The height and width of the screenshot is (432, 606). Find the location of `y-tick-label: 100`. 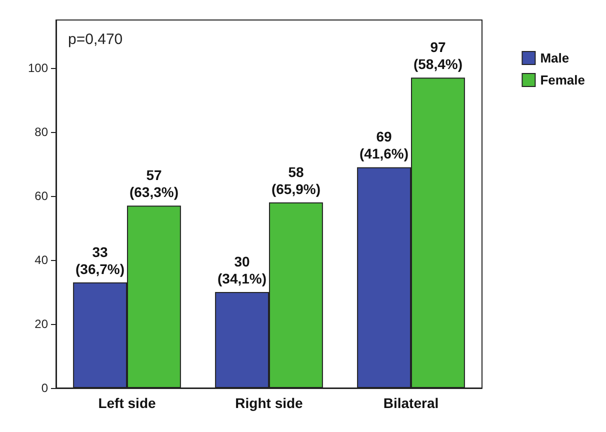

y-tick-label: 100 is located at coordinates (38, 68).